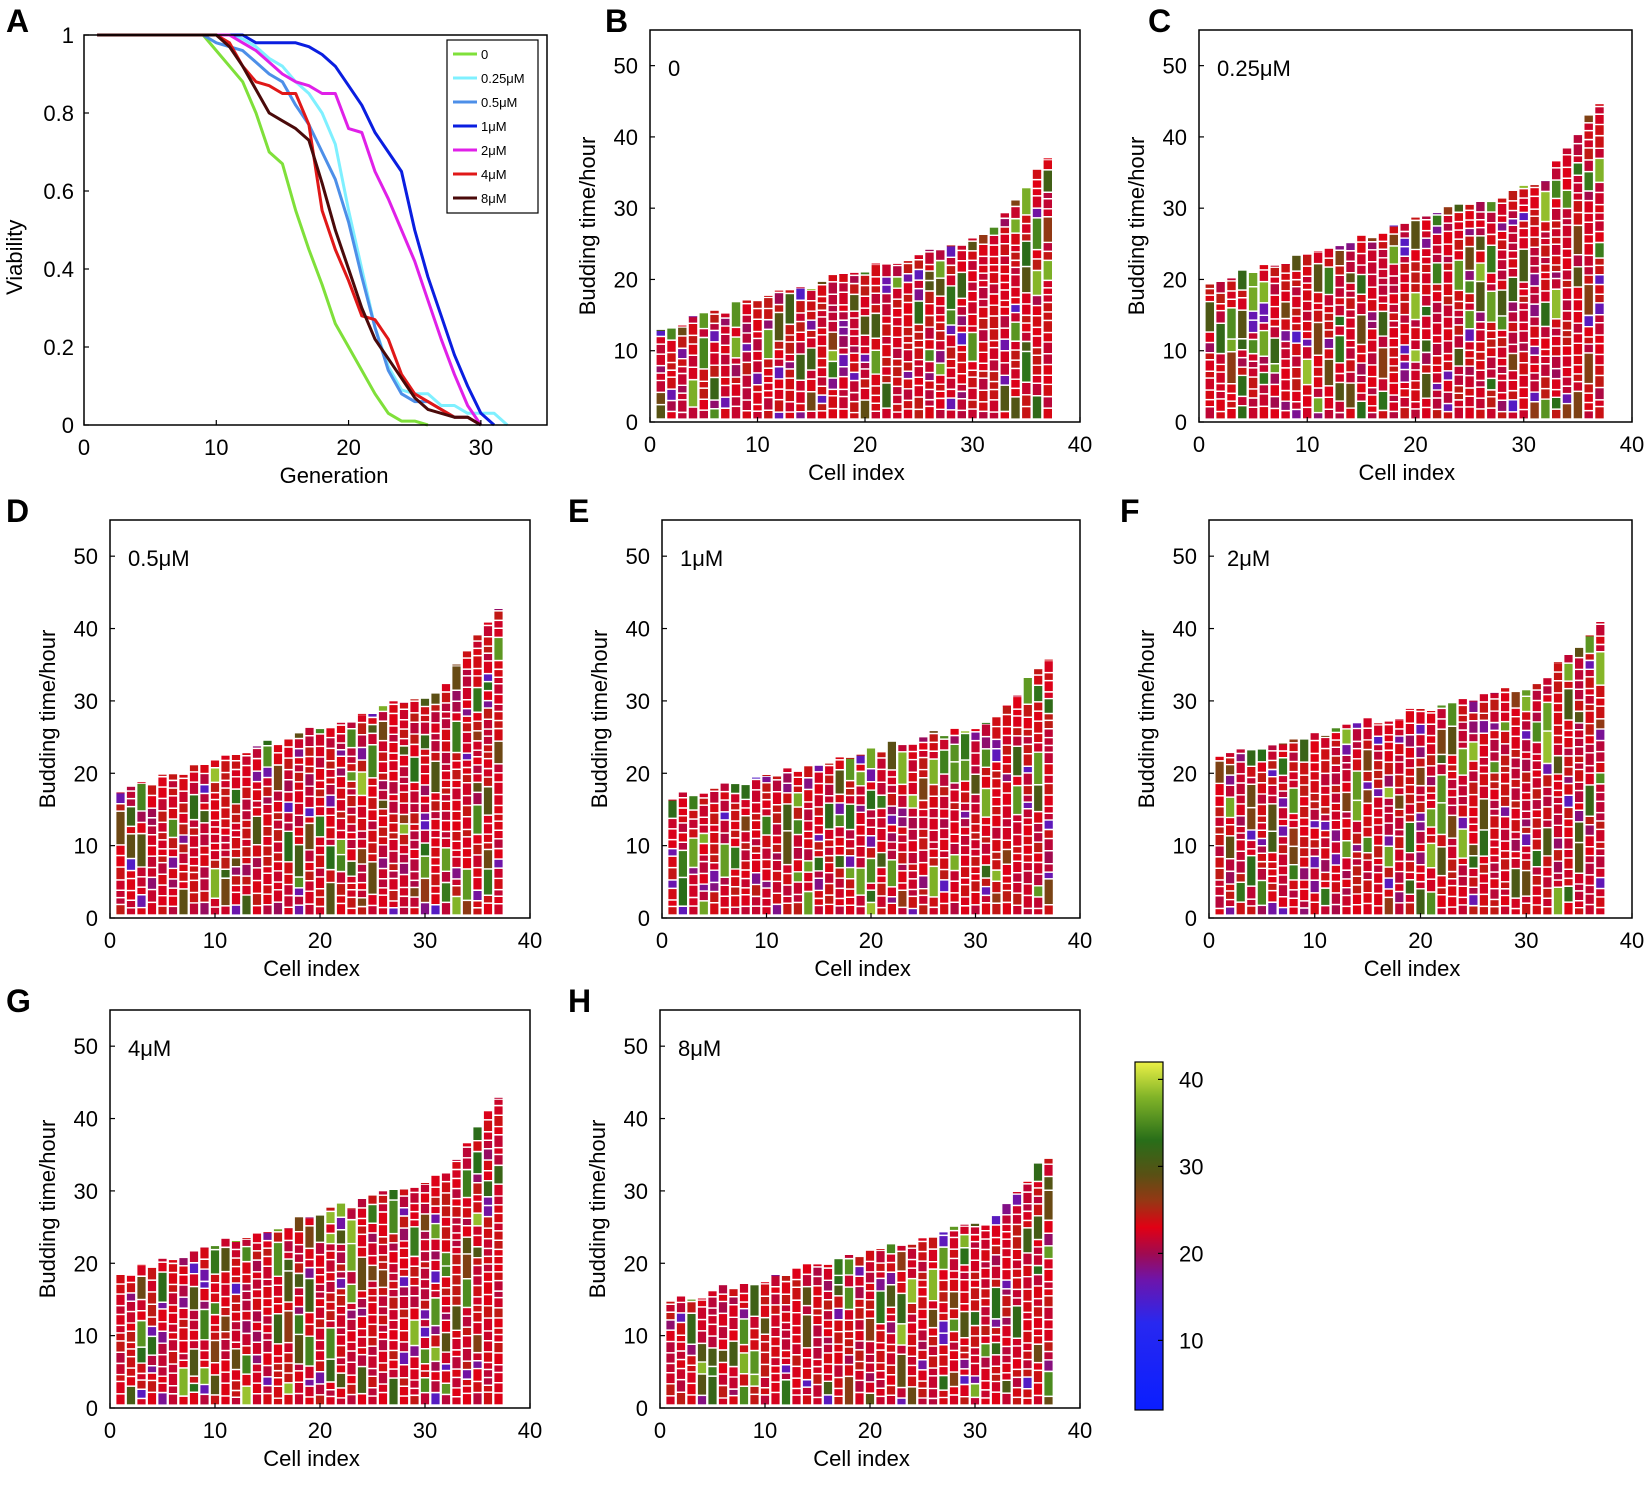 Image resolution: width=1649 pixels, height=1485 pixels. What do you see at coordinates (587, 226) in the screenshot?
I see `y-axis-label: Budding time/hour` at bounding box center [587, 226].